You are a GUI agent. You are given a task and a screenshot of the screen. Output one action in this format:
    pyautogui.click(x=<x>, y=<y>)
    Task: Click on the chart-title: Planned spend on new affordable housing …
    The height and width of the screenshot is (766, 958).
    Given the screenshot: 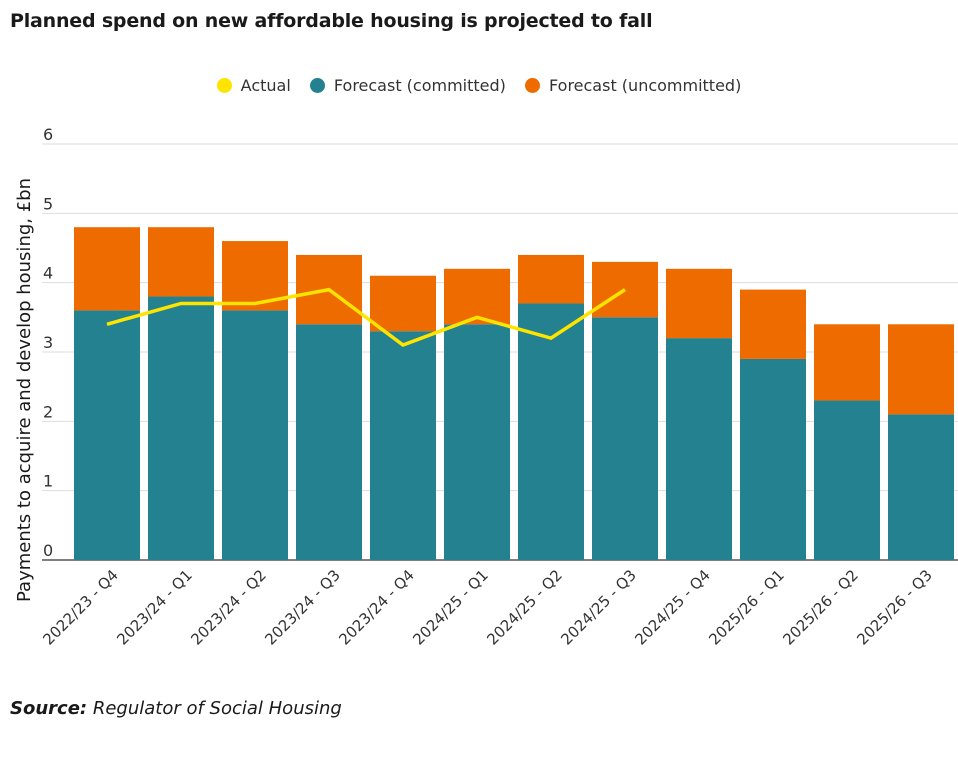 What is the action you would take?
    pyautogui.click(x=331, y=21)
    